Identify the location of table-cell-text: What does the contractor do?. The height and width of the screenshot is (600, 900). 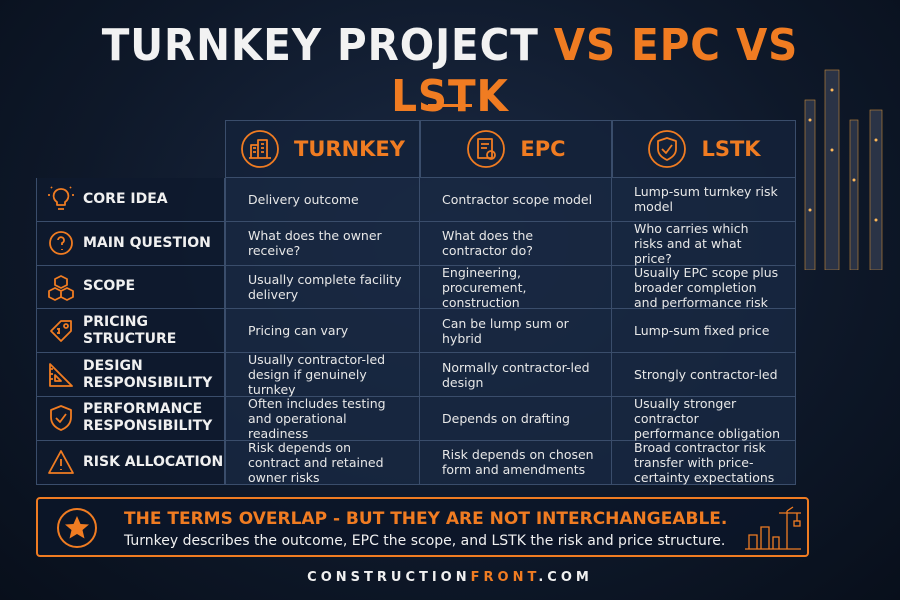
(488, 243).